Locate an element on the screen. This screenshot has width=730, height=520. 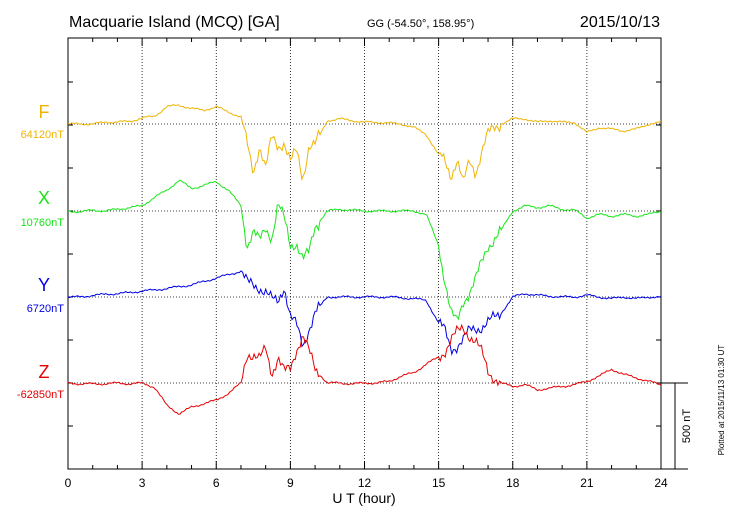
x-axis-label: U T (hour) is located at coordinates (363, 498).